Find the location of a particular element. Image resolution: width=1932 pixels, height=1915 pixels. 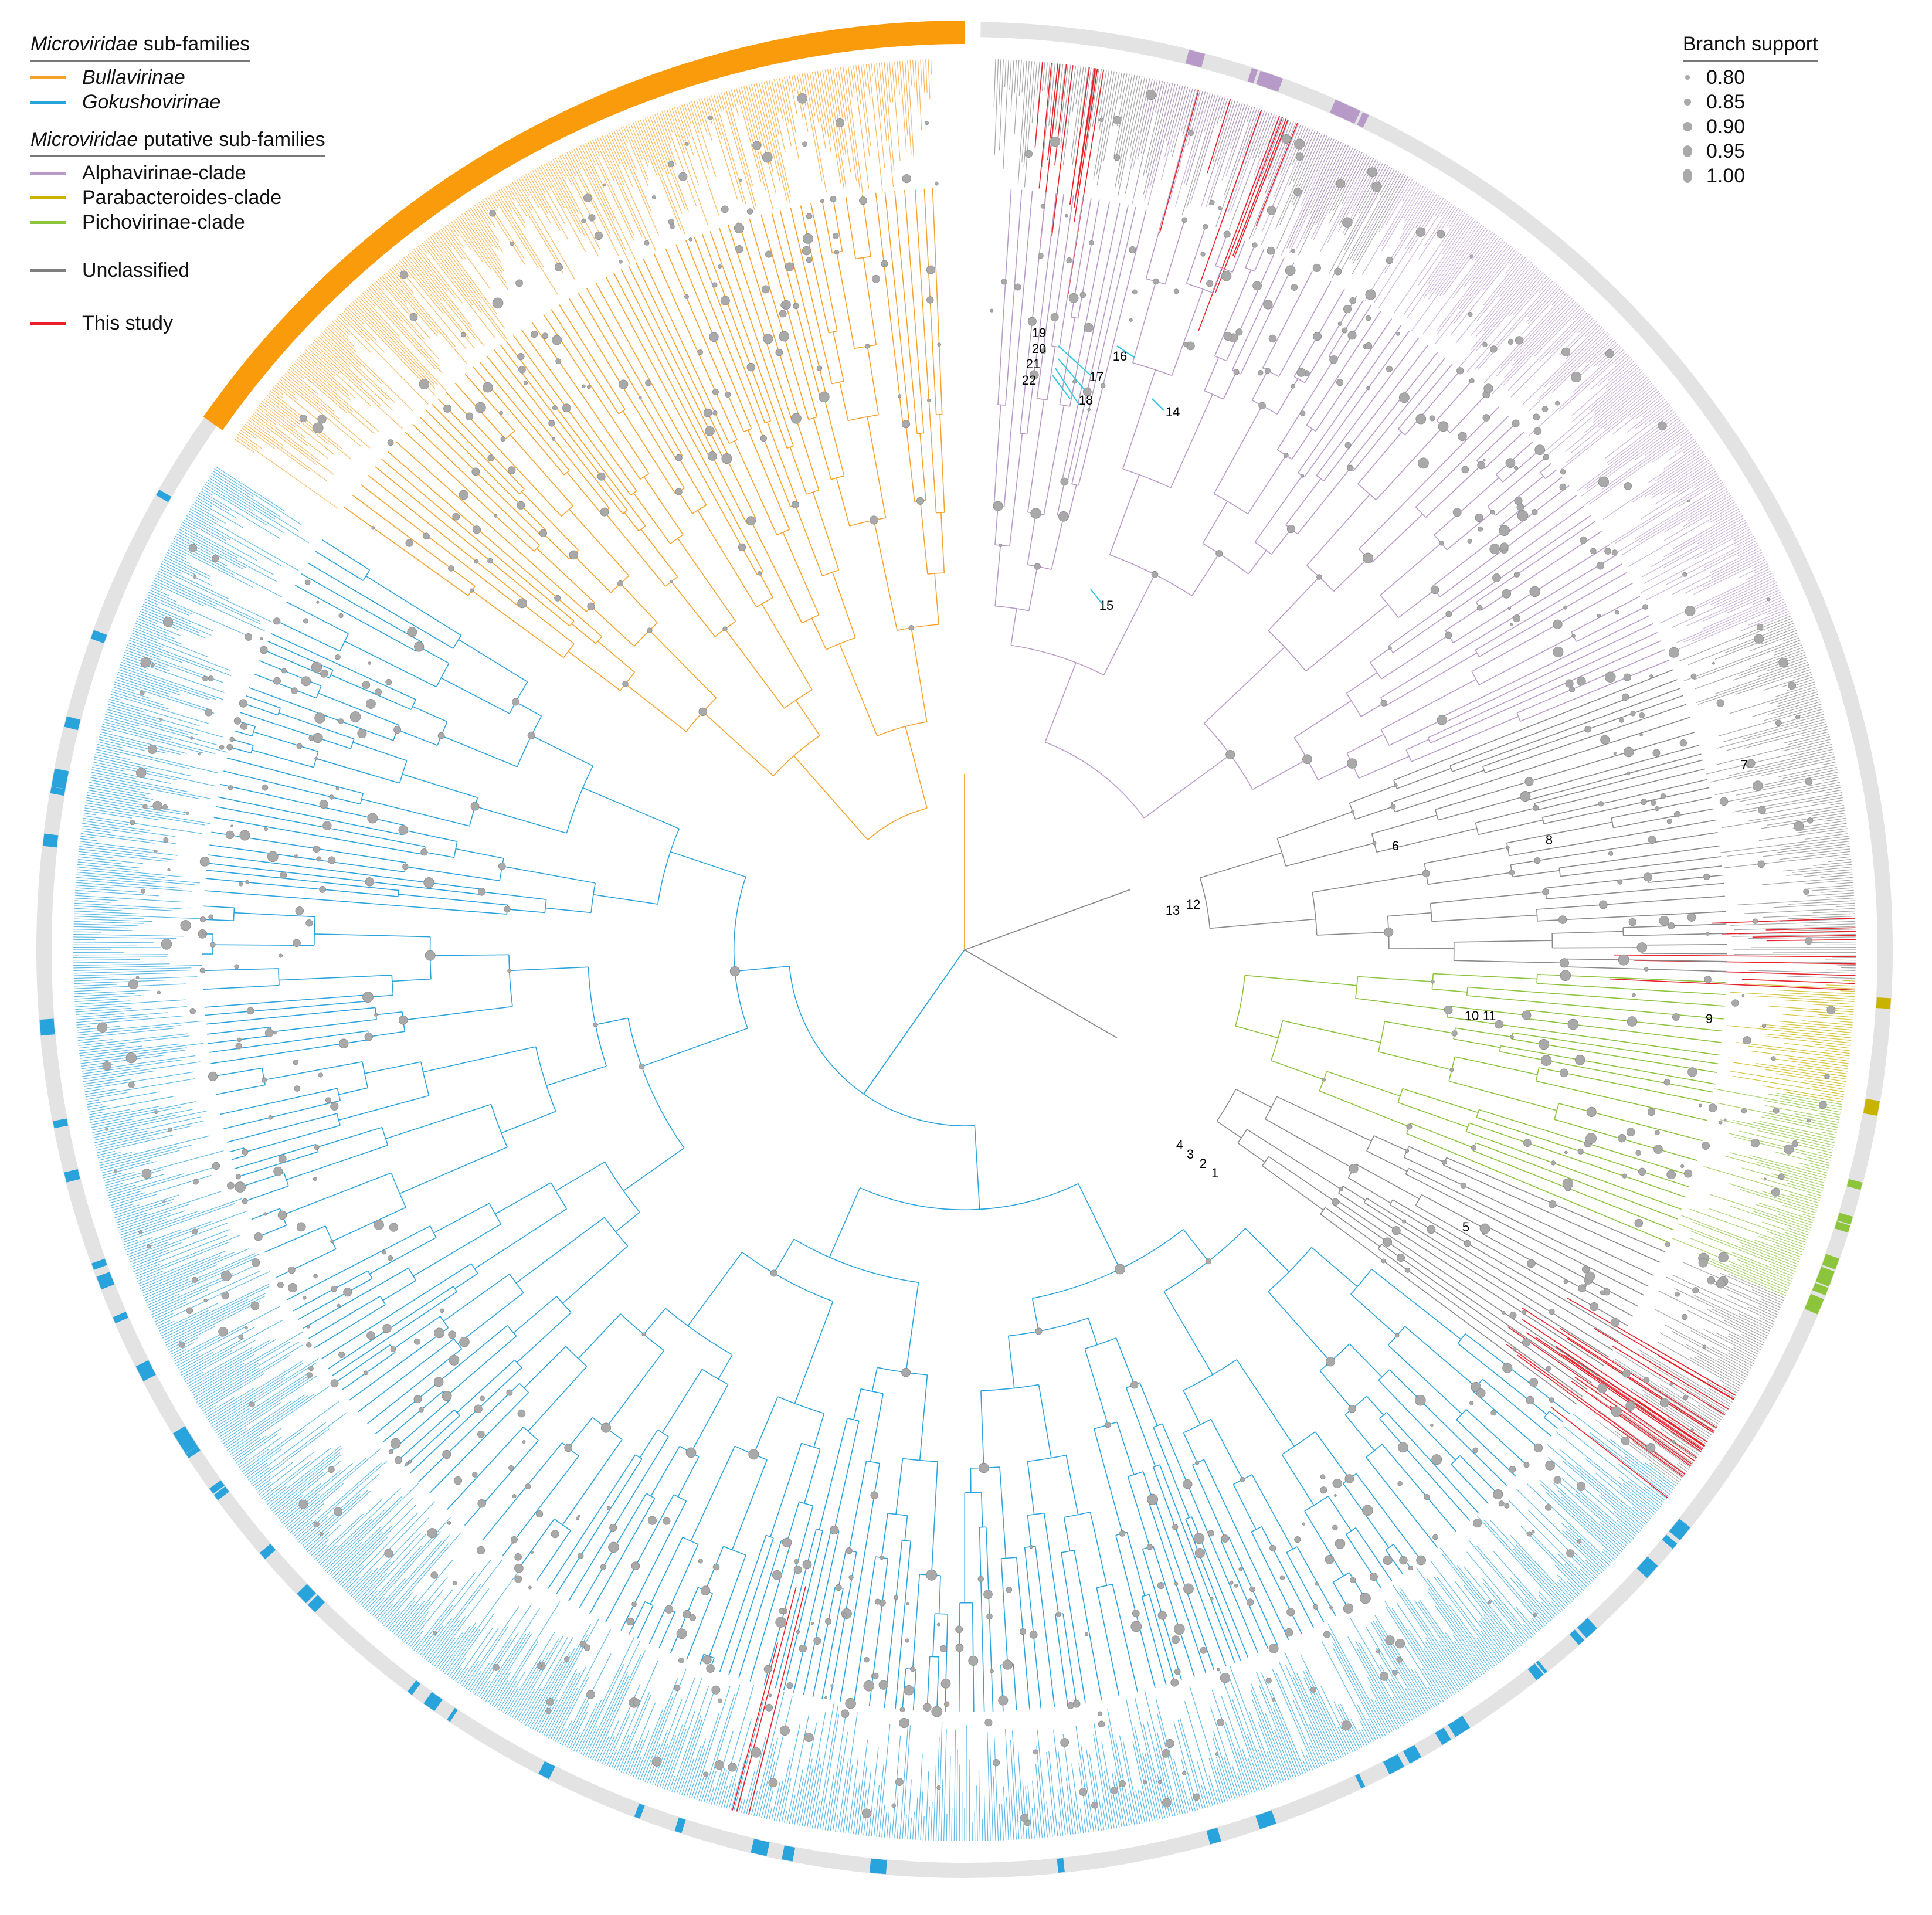

unclassified-branch is located at coordinates (1369, 1191).